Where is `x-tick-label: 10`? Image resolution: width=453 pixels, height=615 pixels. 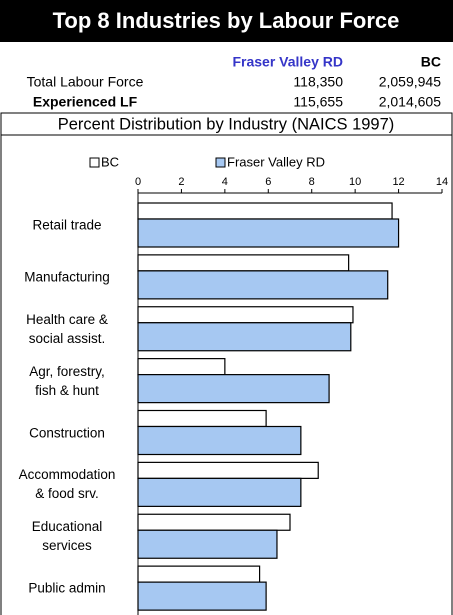
x-tick-label: 10 is located at coordinates (355, 182).